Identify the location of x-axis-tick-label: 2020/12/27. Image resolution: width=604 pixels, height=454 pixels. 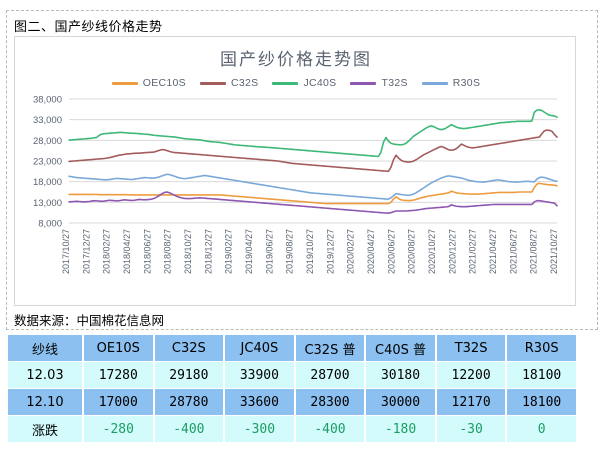
(452, 251).